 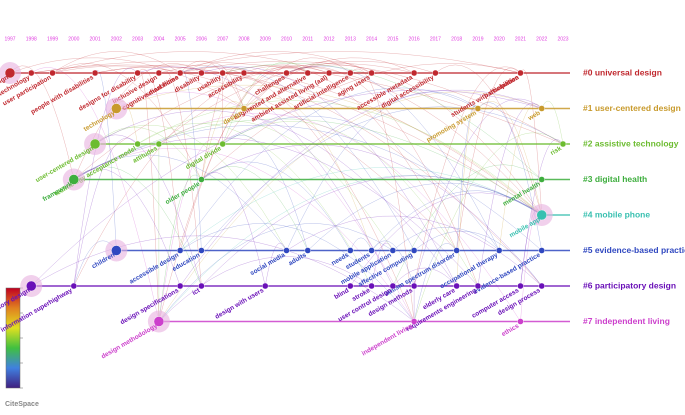 I want to click on year-label: 2014, so click(x=371, y=39).